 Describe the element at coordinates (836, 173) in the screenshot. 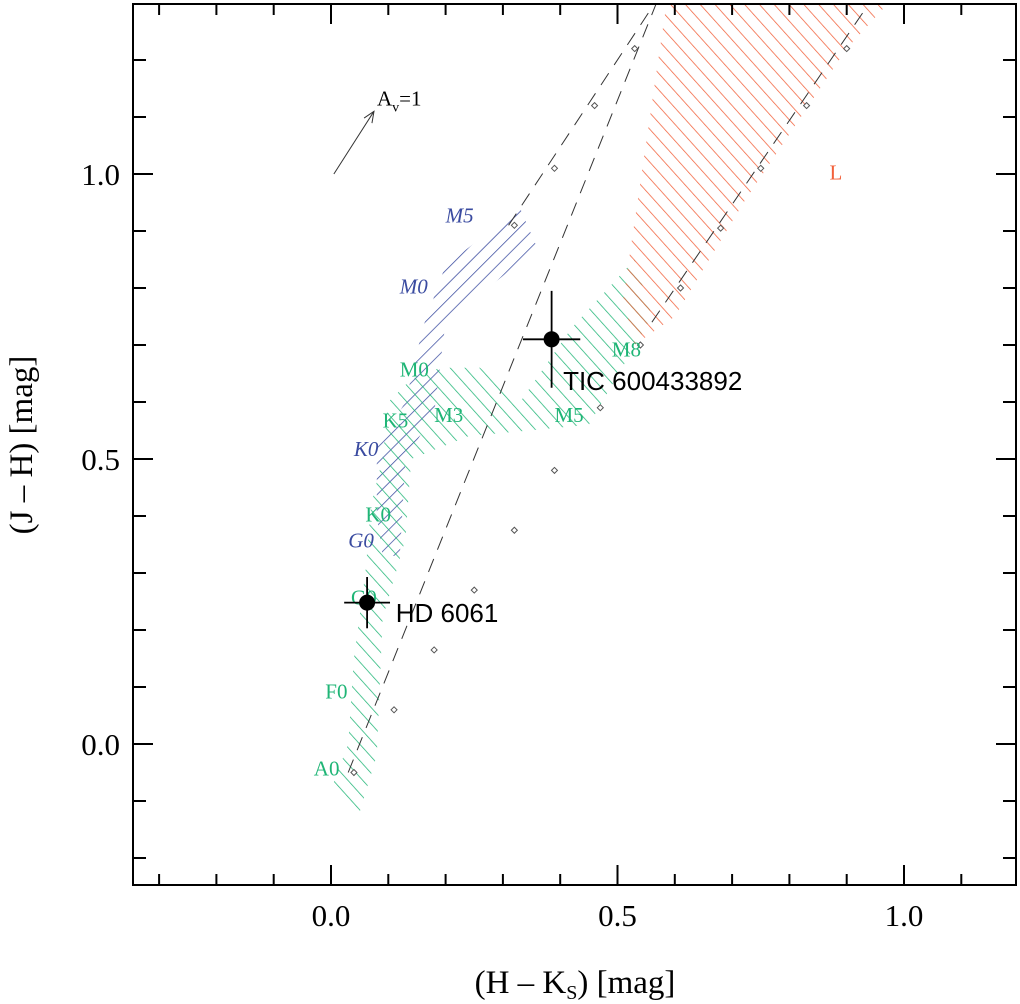

I see `branch-label-l: L` at that location.